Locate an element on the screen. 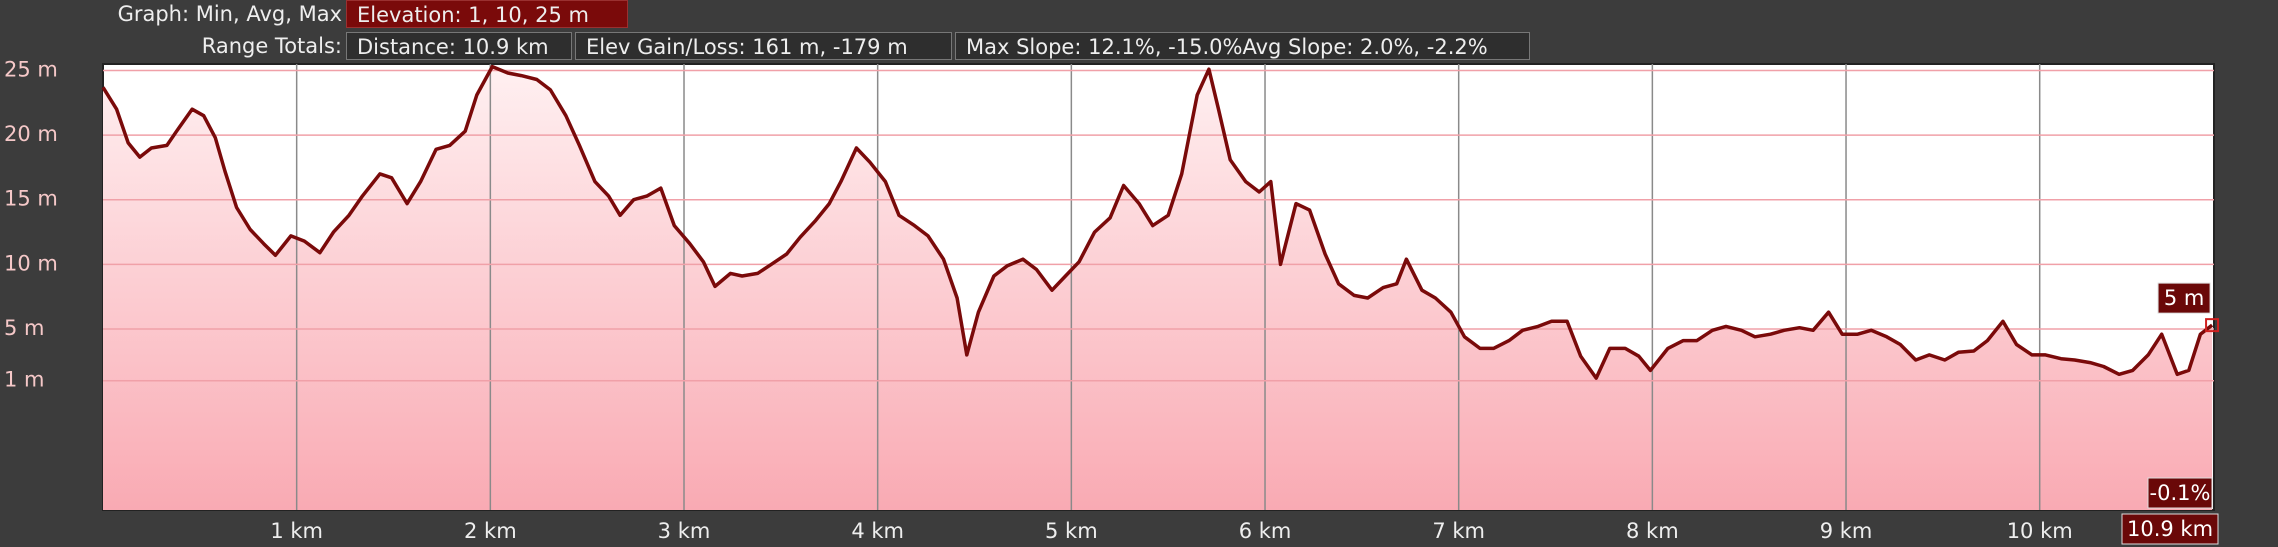  y-tick-label: 5 m is located at coordinates (24, 328).